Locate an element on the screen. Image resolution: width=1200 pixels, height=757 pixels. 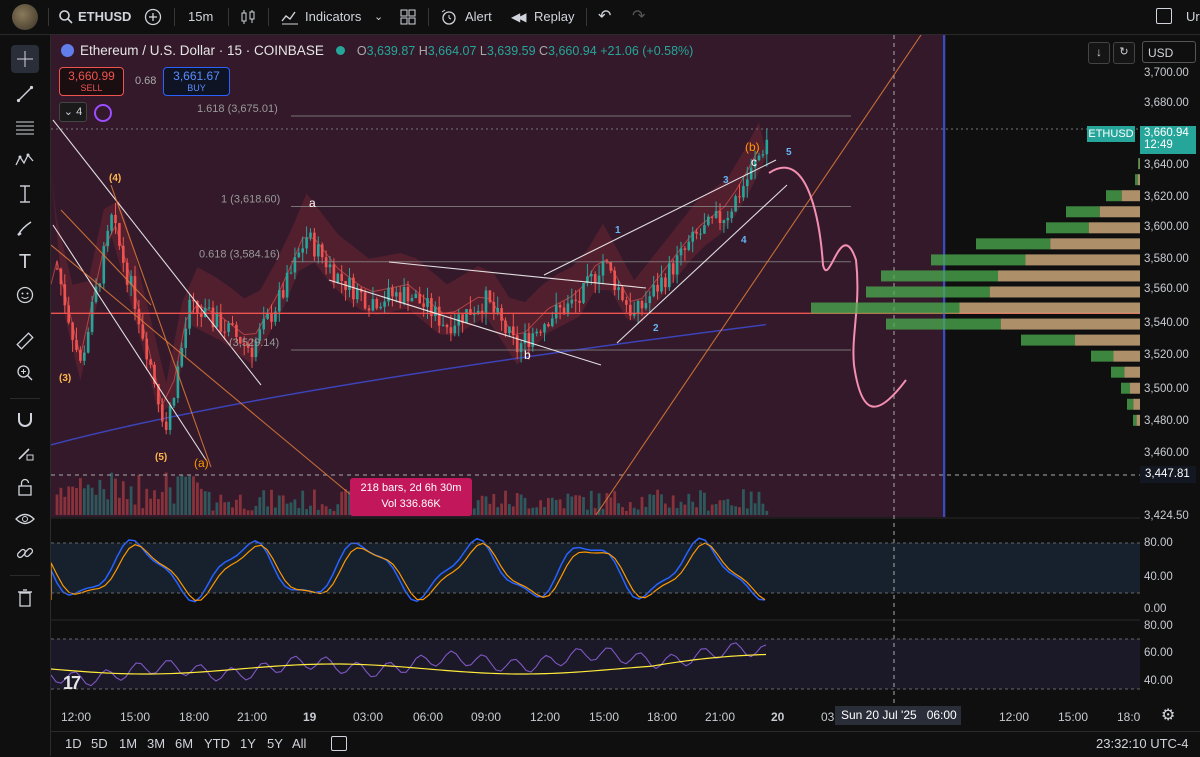
add-symbol-icon is located at coordinates (153, 17).